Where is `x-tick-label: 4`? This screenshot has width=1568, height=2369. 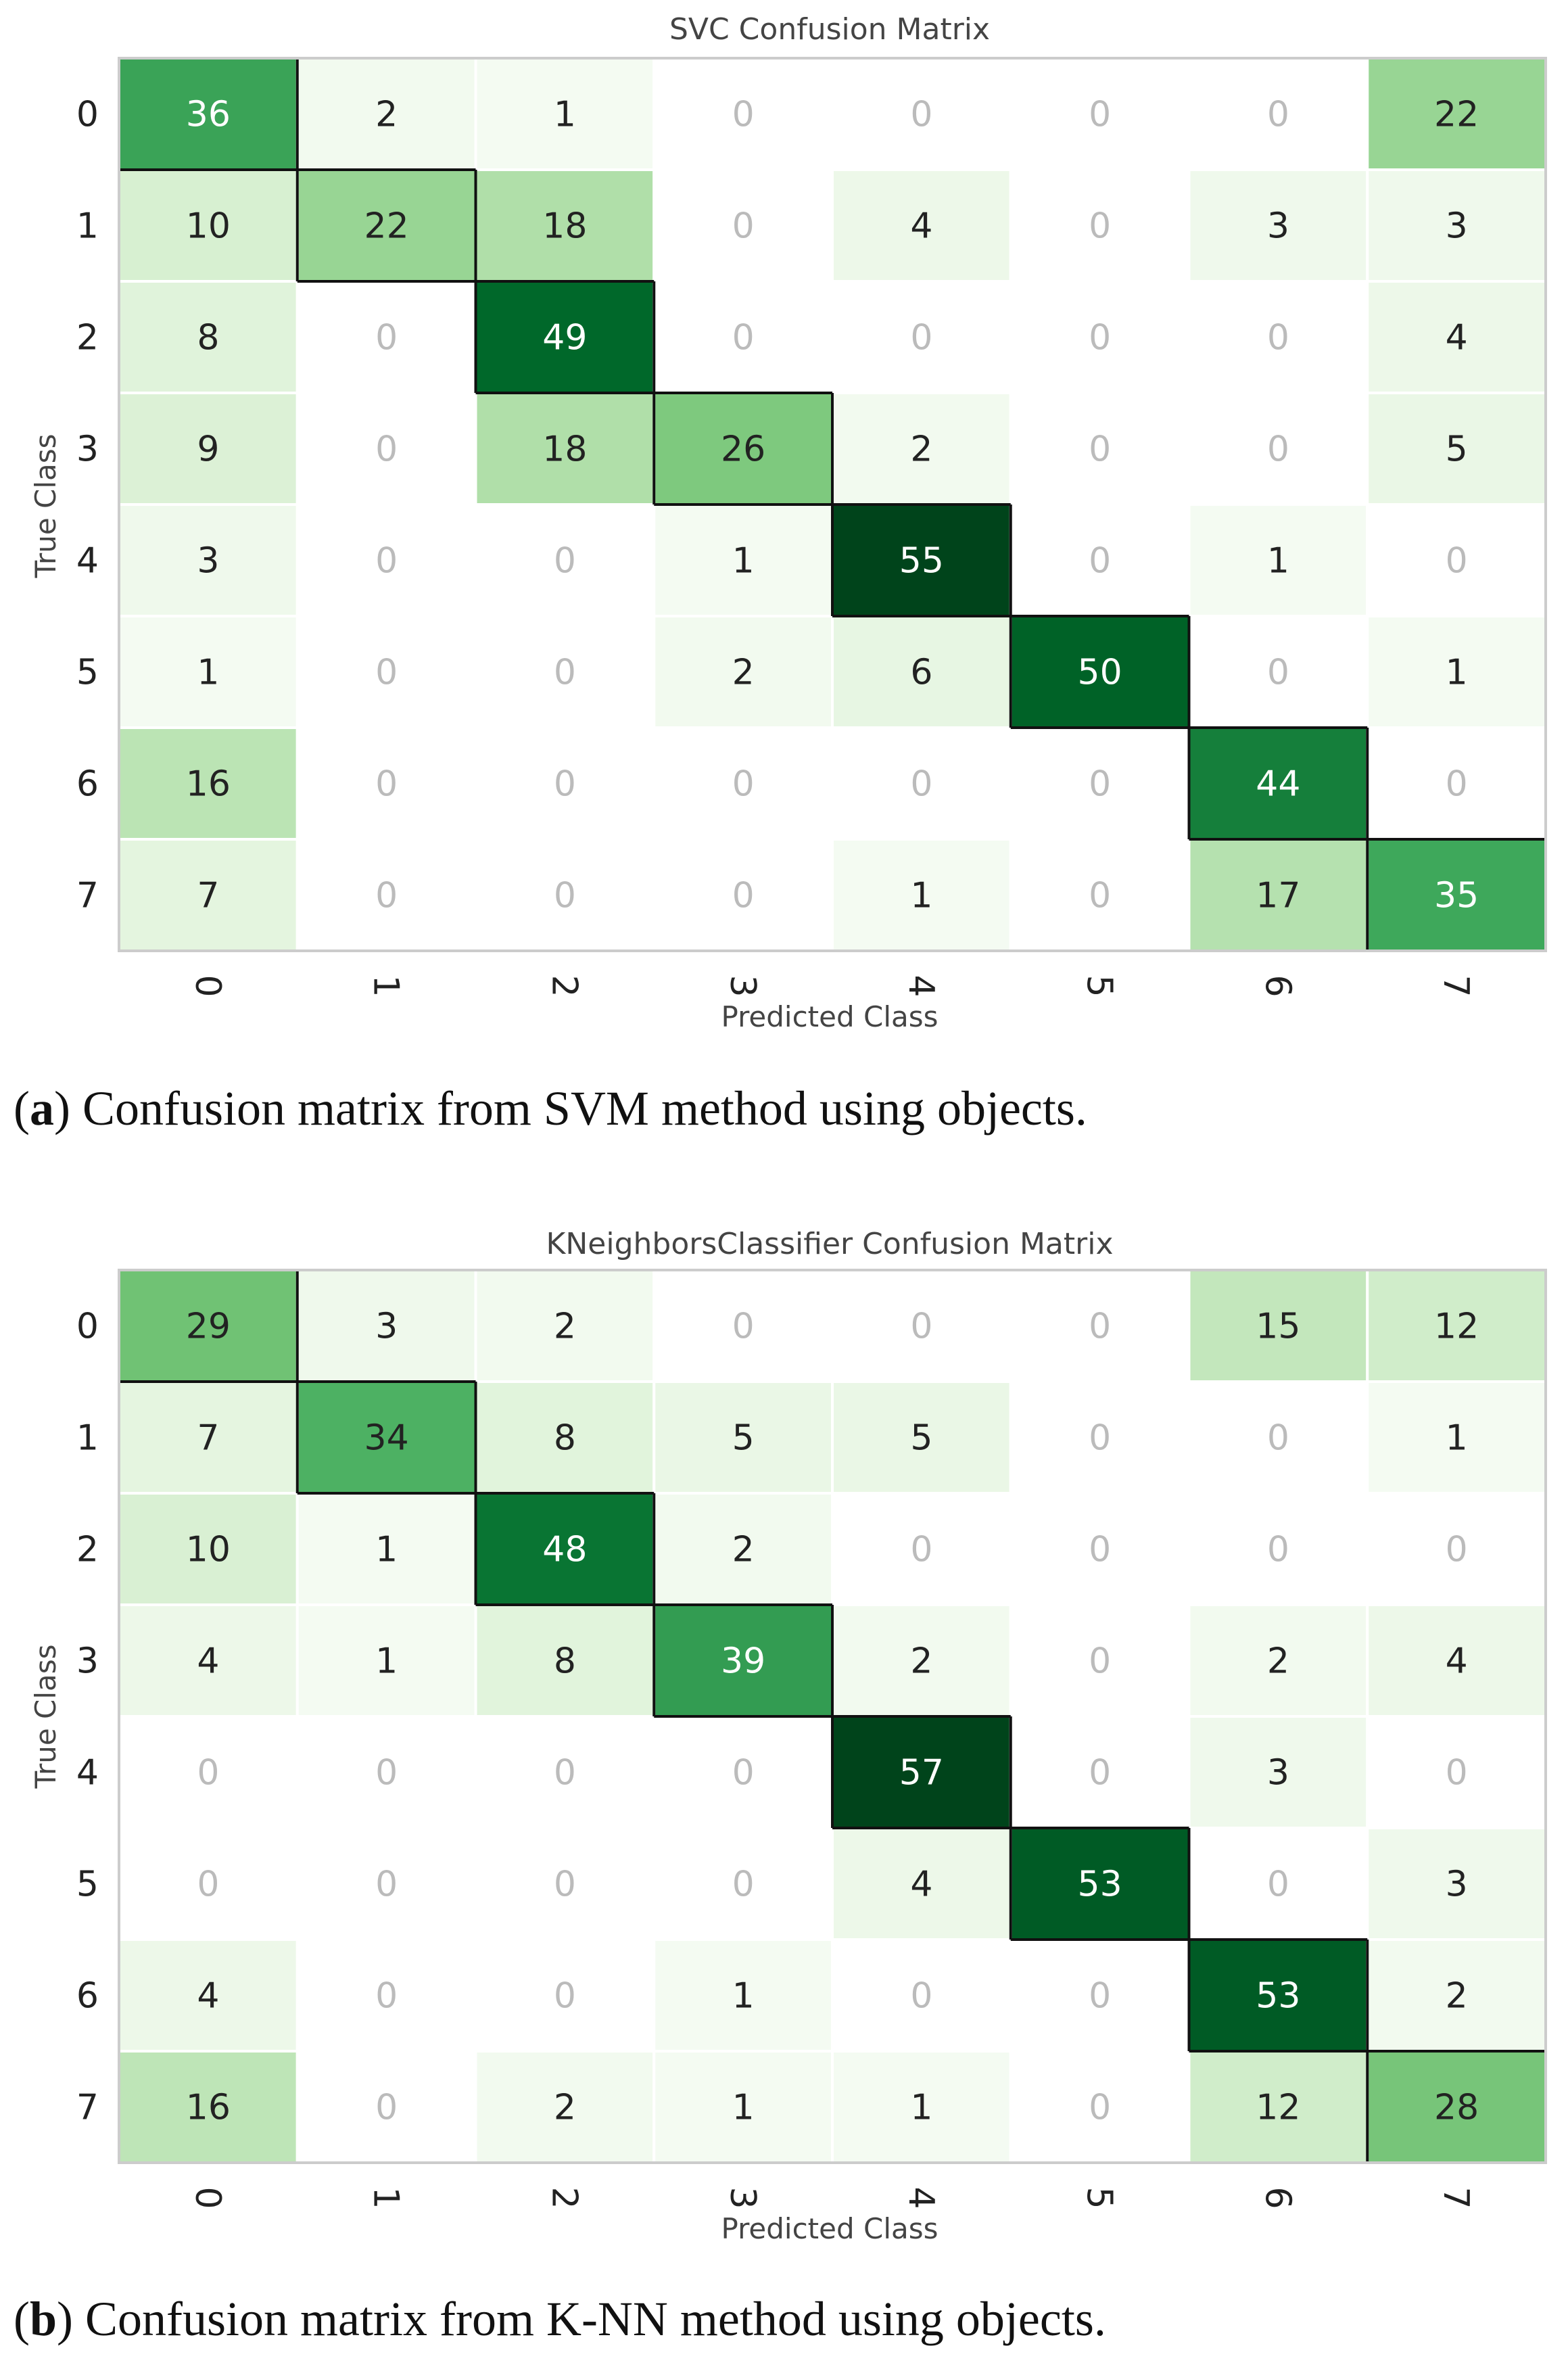
x-tick-label: 4 is located at coordinates (921, 986).